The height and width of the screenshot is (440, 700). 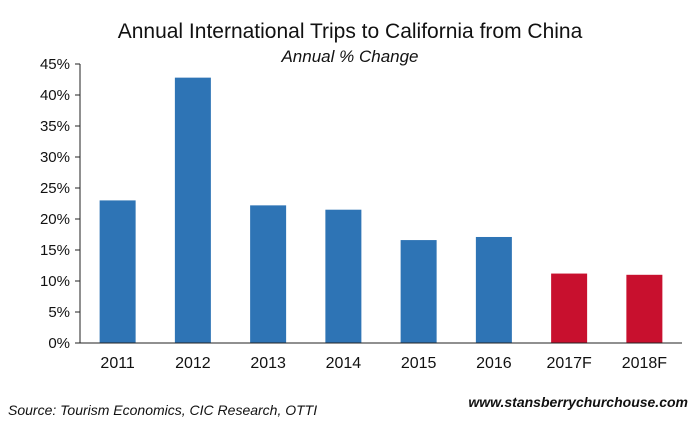 What do you see at coordinates (117, 363) in the screenshot?
I see `x-tick-label: 2011` at bounding box center [117, 363].